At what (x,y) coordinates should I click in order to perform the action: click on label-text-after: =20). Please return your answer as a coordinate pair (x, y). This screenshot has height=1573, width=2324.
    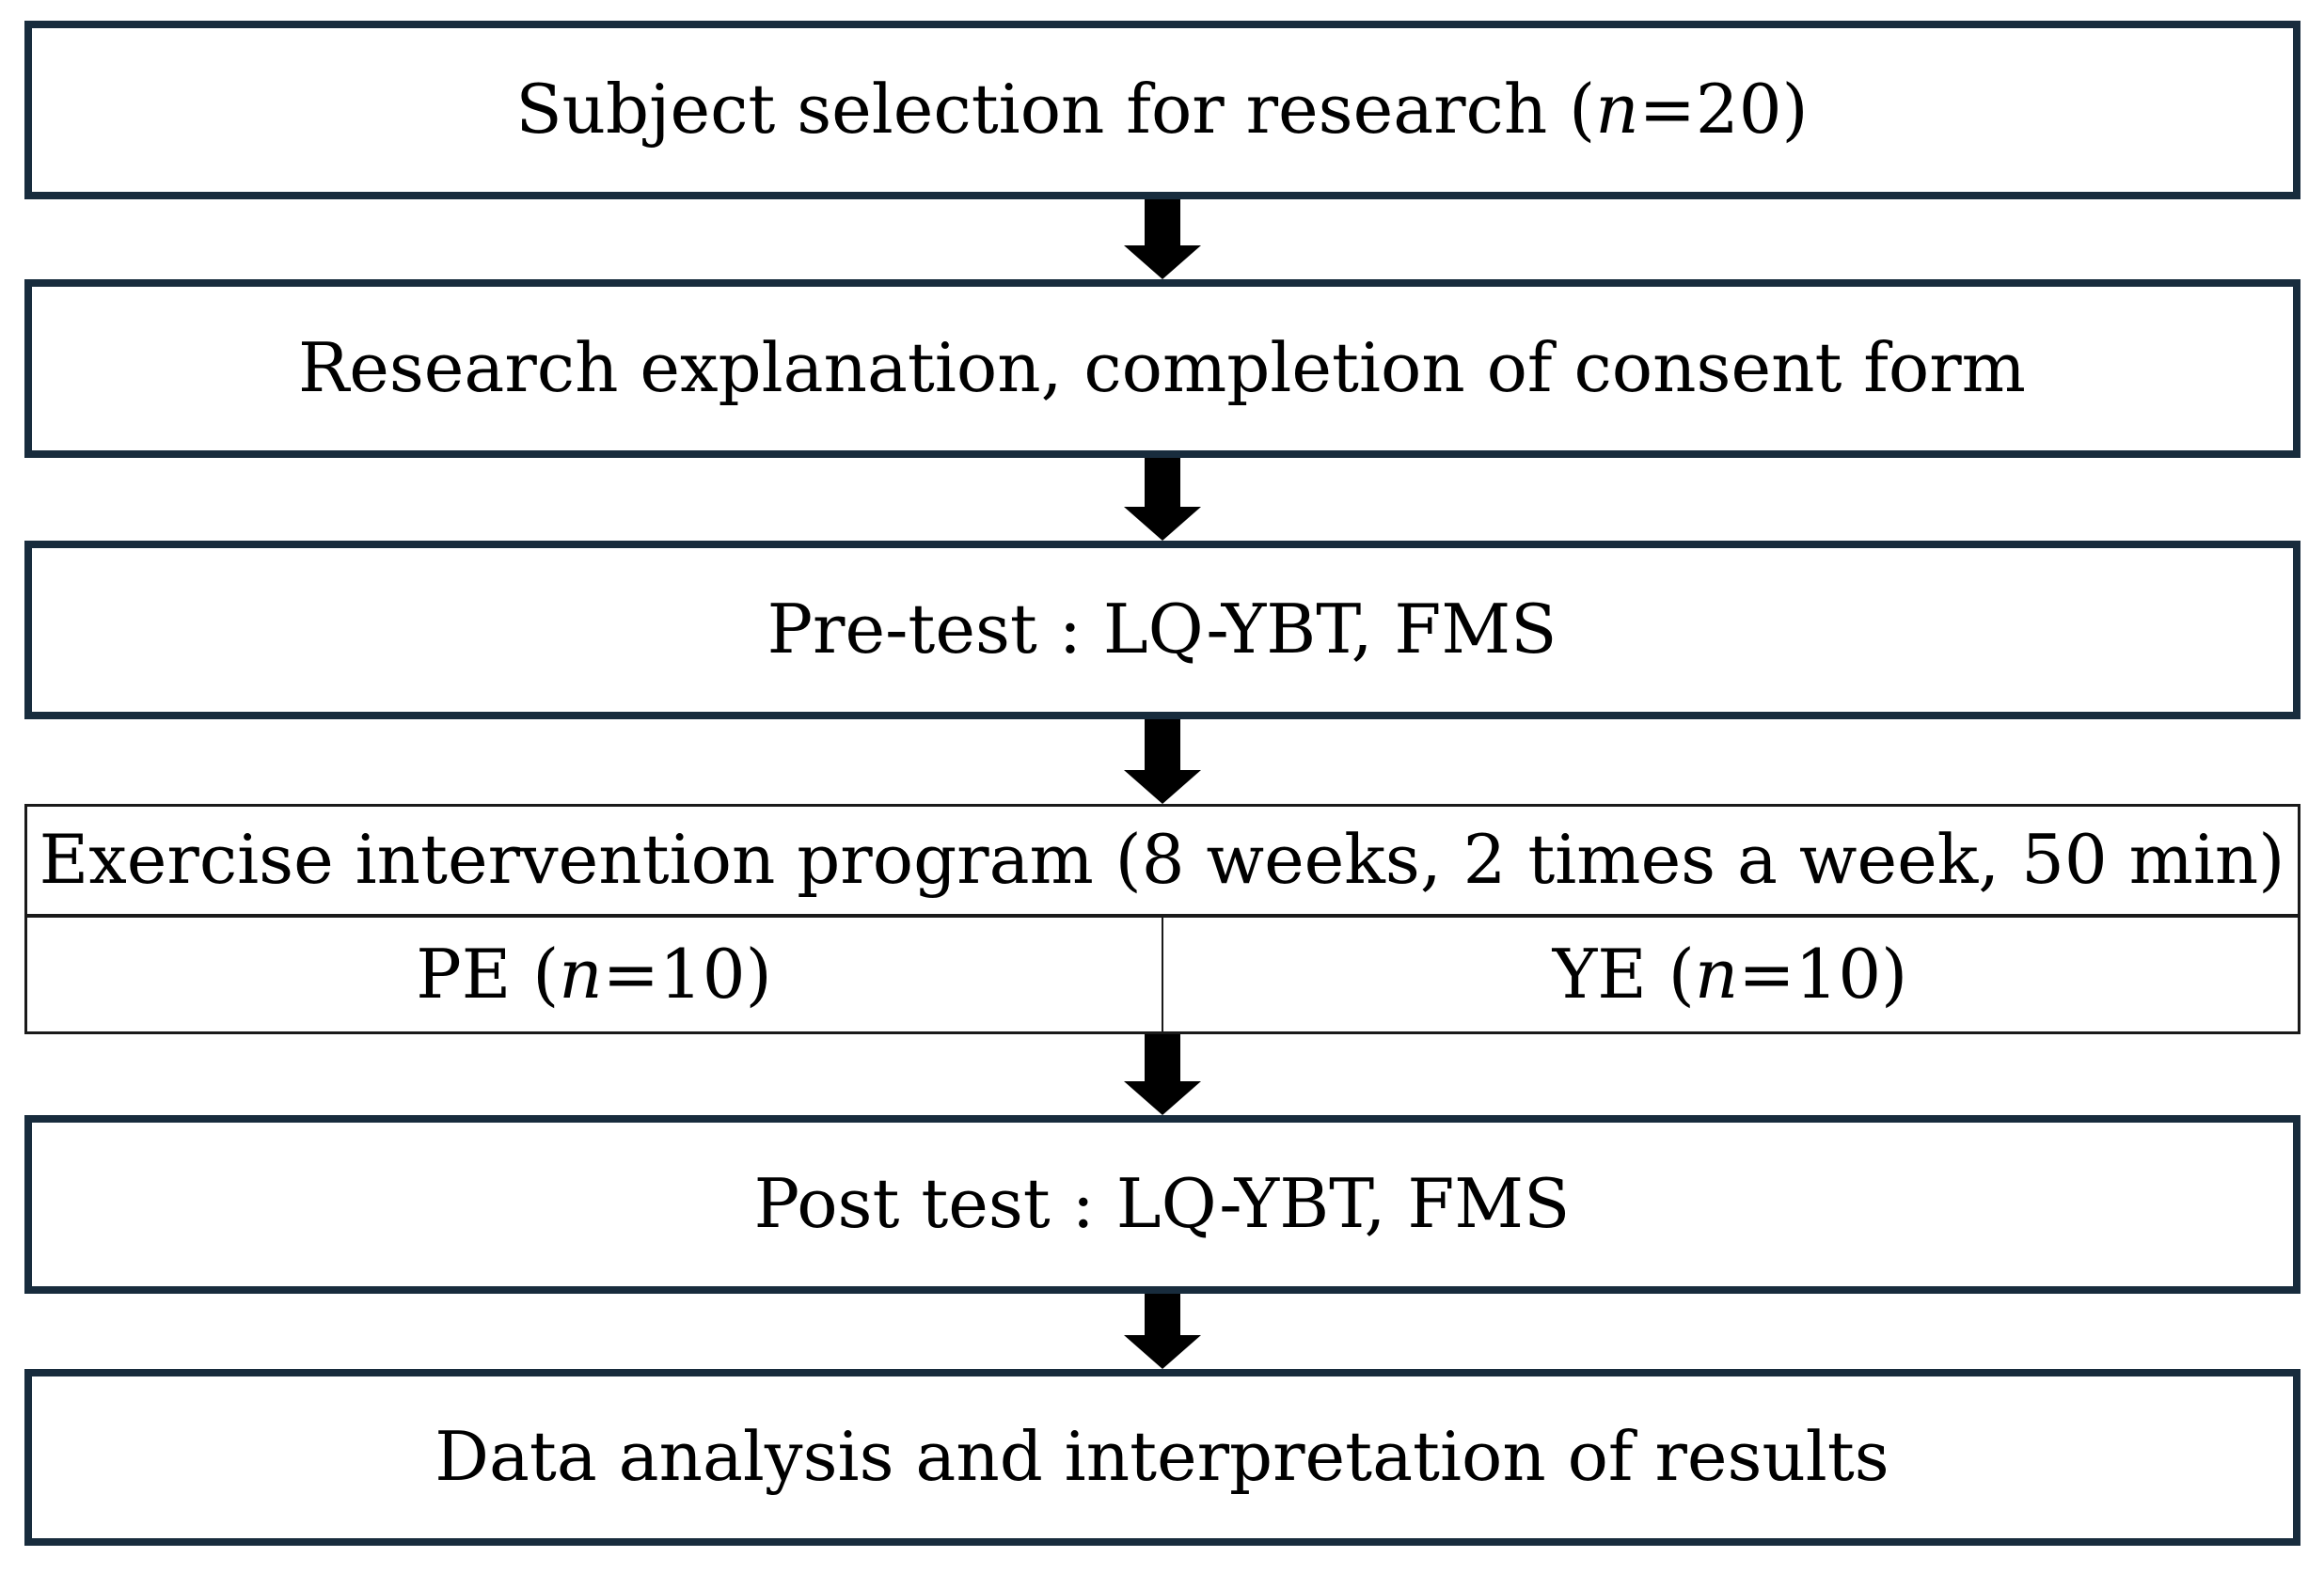
    Looking at the image, I should click on (1723, 109).